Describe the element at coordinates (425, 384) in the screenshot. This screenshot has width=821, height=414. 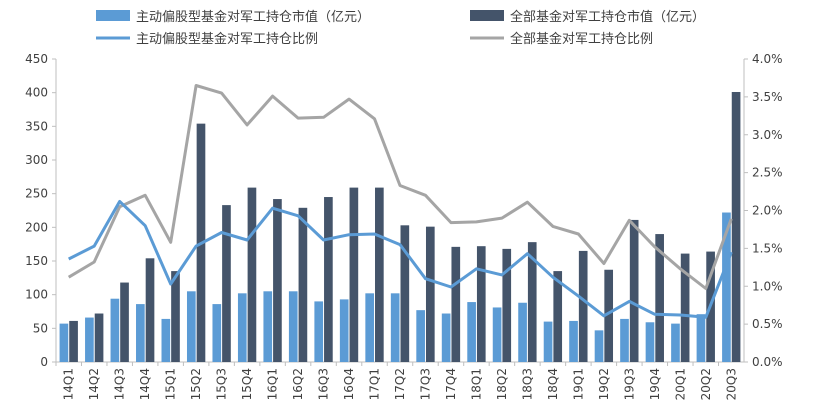
I see `x-tick-label: 17Q3` at that location.